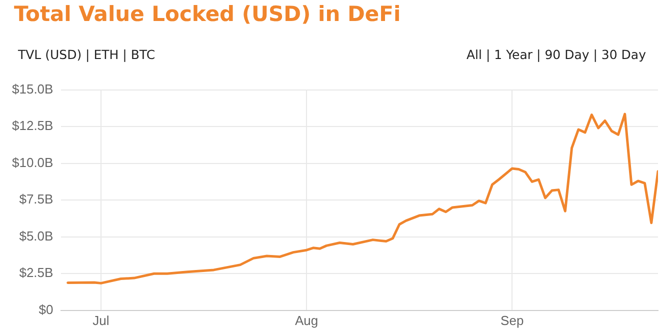  I want to click on y-tick-label: $5.0B, so click(36, 236).